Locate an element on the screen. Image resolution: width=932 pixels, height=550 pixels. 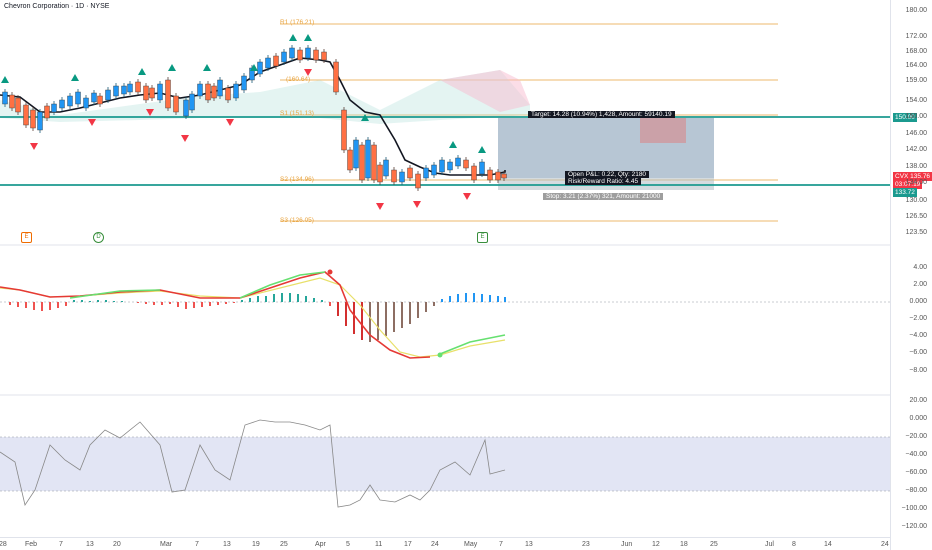
pivot-label-s3: S3 (126.05) is located at coordinates (297, 220).